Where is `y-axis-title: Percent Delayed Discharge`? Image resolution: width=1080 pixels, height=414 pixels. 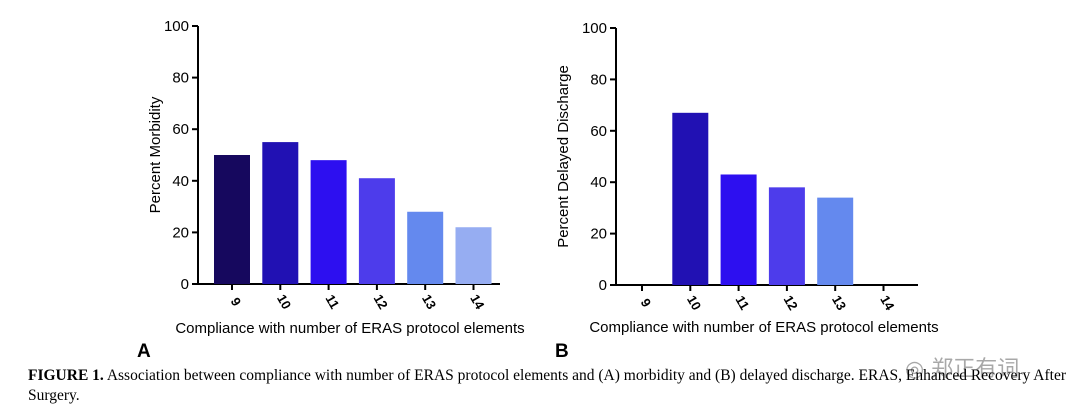 y-axis-title: Percent Delayed Discharge is located at coordinates (563, 156).